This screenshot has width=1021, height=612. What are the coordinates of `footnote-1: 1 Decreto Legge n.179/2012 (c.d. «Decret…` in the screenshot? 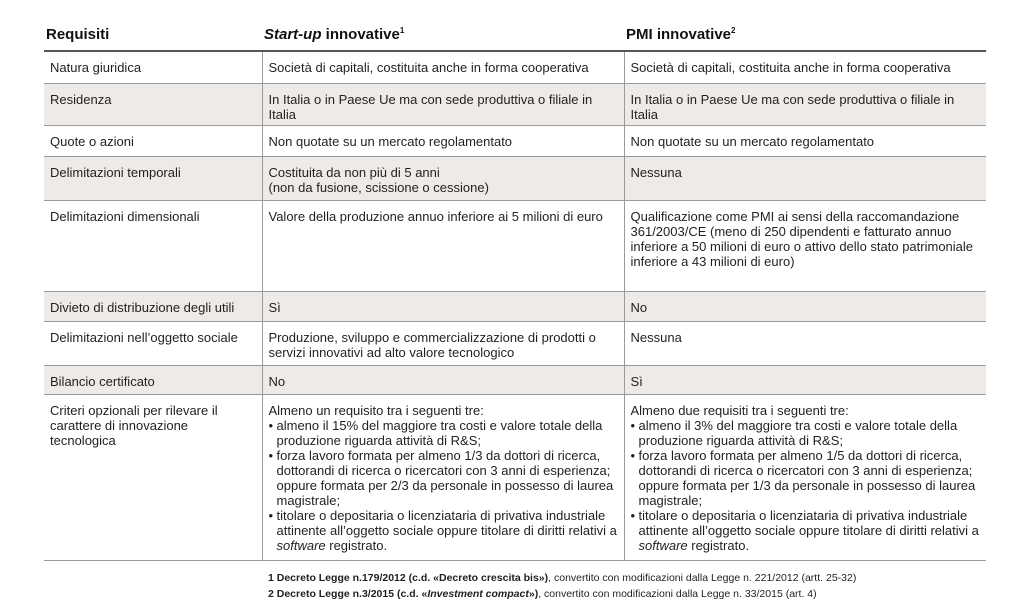 It's located at (628, 578).